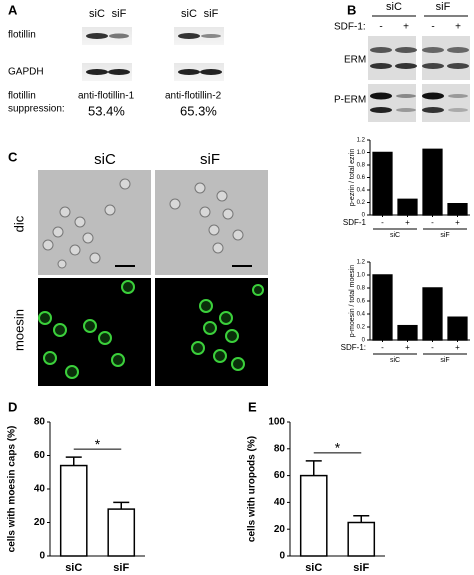  What do you see at coordinates (36, 109) in the screenshot?
I see `suppression-label: suppression:` at bounding box center [36, 109].